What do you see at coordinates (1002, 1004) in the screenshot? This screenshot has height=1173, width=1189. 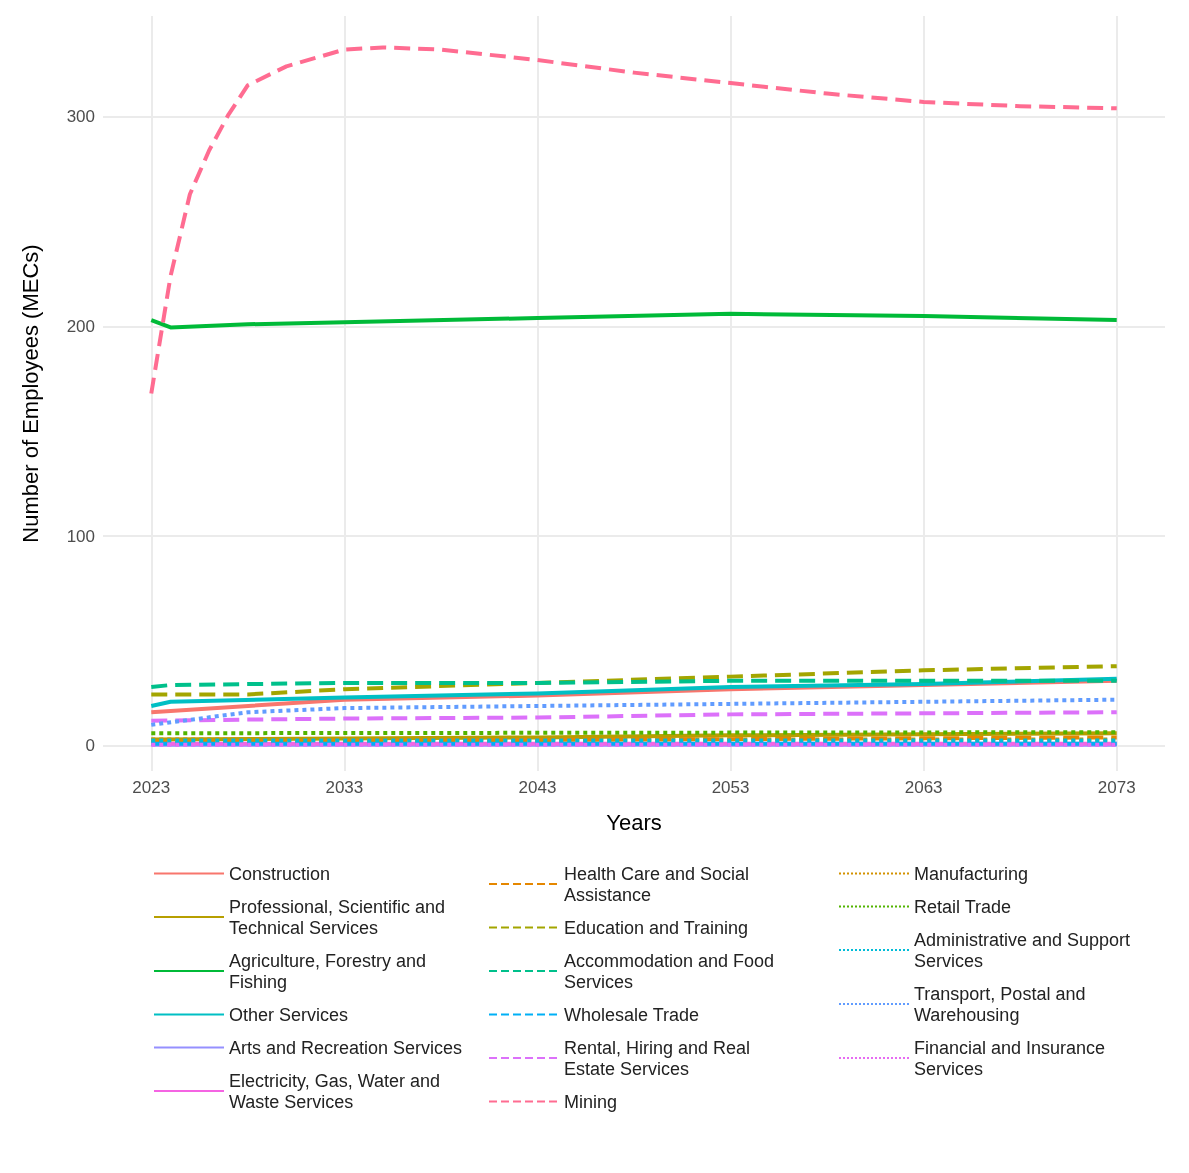 I see `legend-label: Transport, Postal and Warehousing` at bounding box center [1002, 1004].